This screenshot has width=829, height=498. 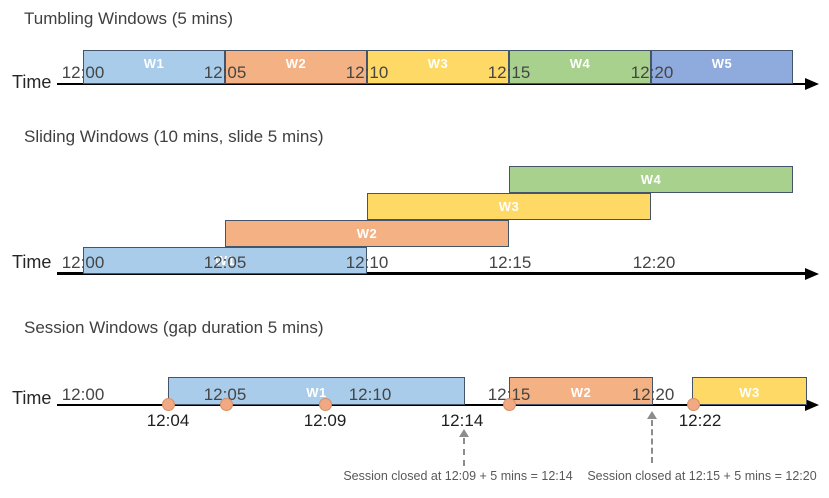 I want to click on session-window-w2: W2, so click(x=581, y=391).